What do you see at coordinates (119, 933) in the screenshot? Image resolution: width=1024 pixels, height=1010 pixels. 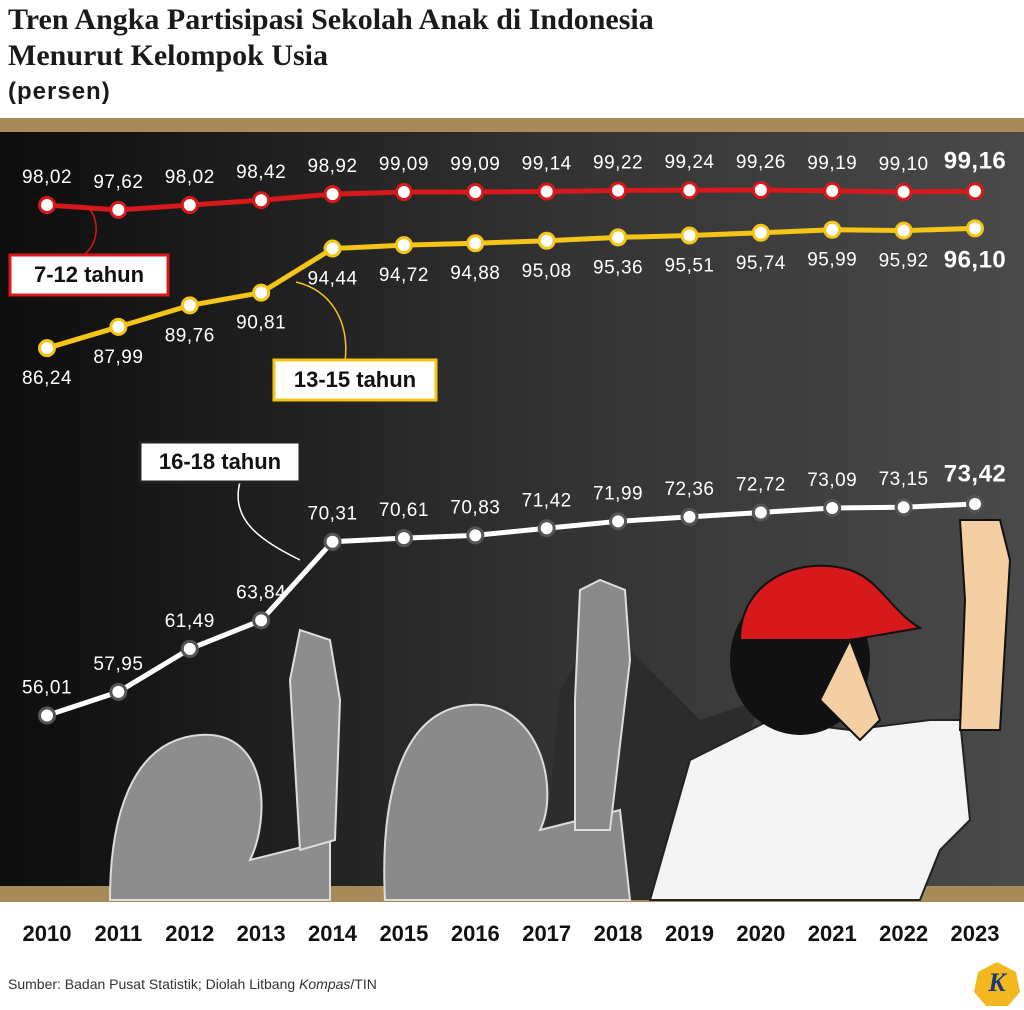 I see `x-tick-label: 2011` at bounding box center [119, 933].